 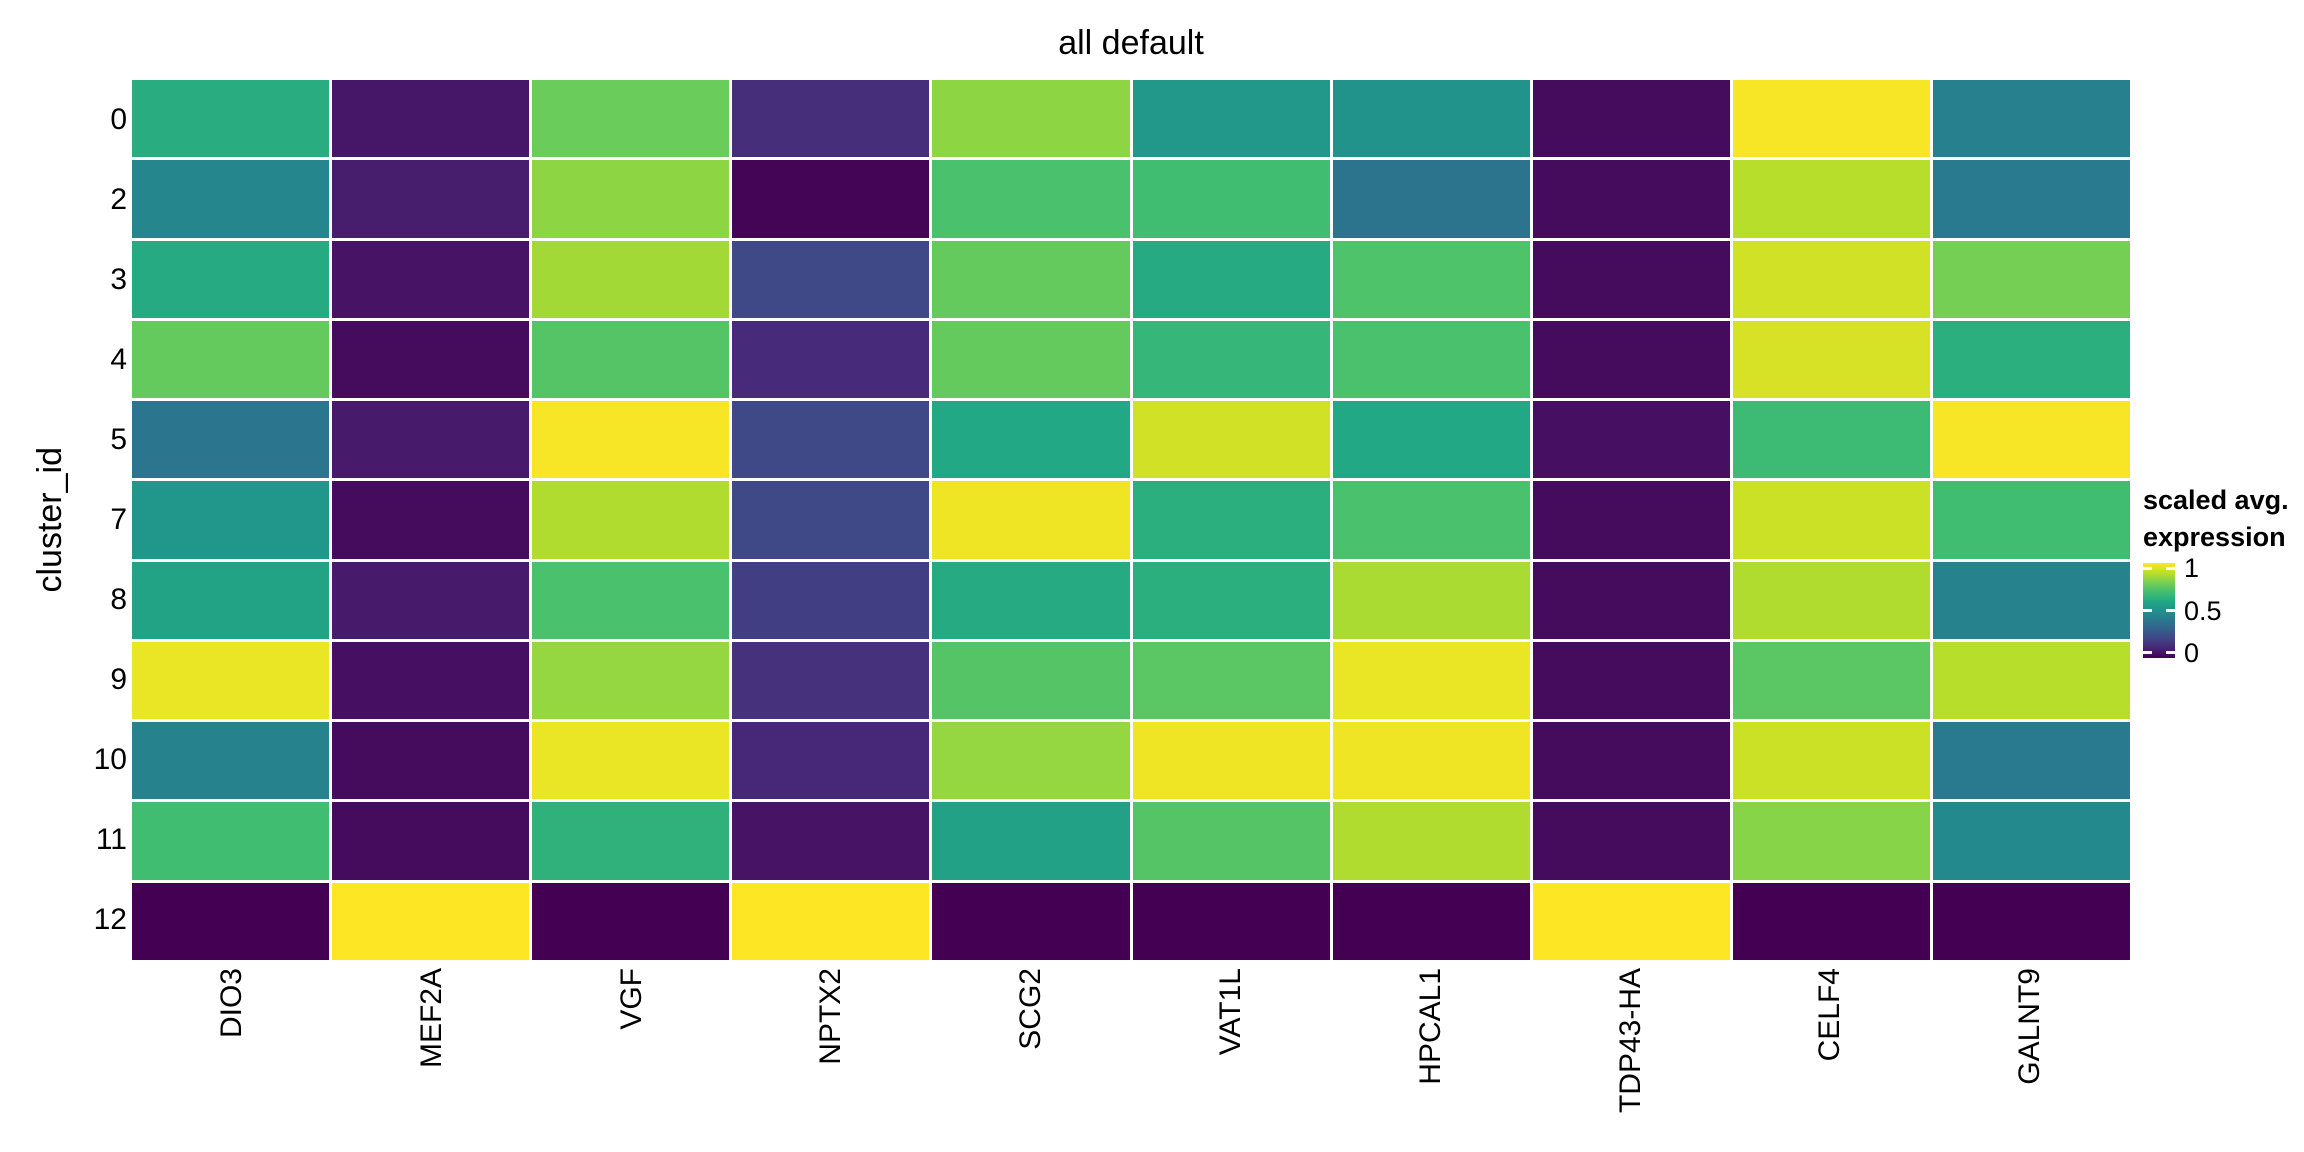 I want to click on y-tick-label: 4, so click(x=118, y=359).